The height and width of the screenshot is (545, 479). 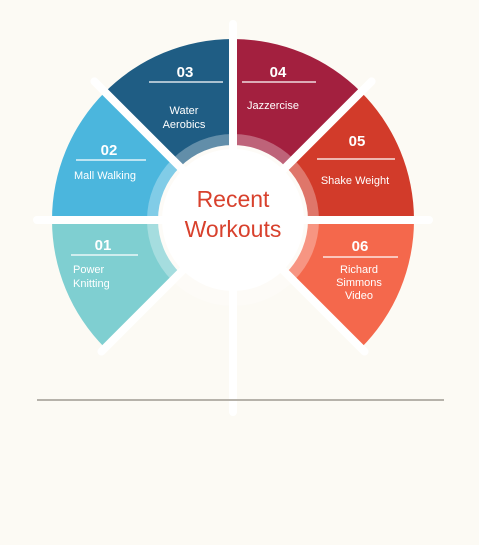 What do you see at coordinates (103, 245) in the screenshot?
I see `segment-01-number: 01` at bounding box center [103, 245].